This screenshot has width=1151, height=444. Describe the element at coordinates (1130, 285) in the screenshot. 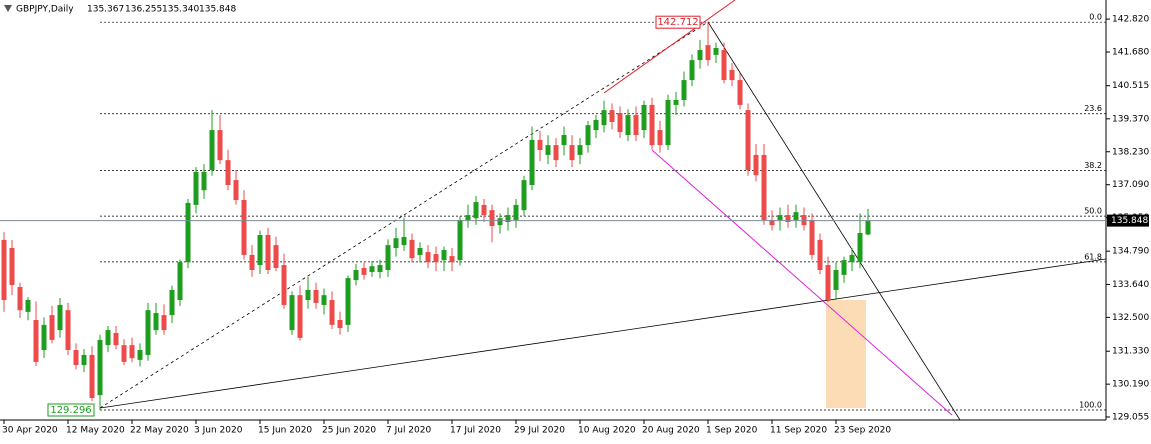

I see `y-tick-label: 133.640` at that location.